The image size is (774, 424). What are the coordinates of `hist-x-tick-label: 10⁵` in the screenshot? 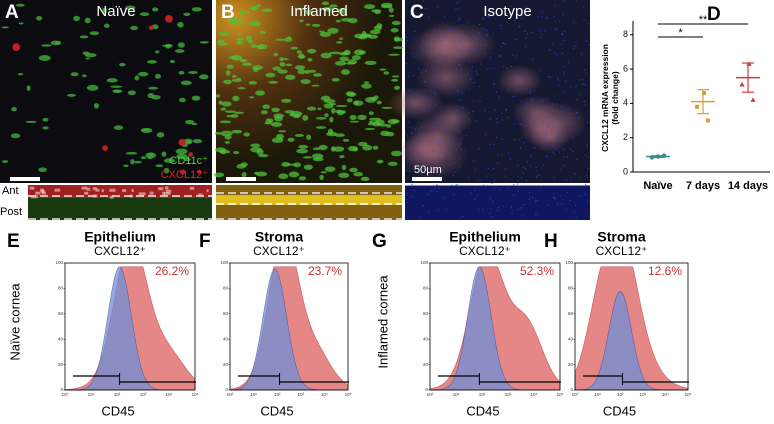 It's located at (560, 394).